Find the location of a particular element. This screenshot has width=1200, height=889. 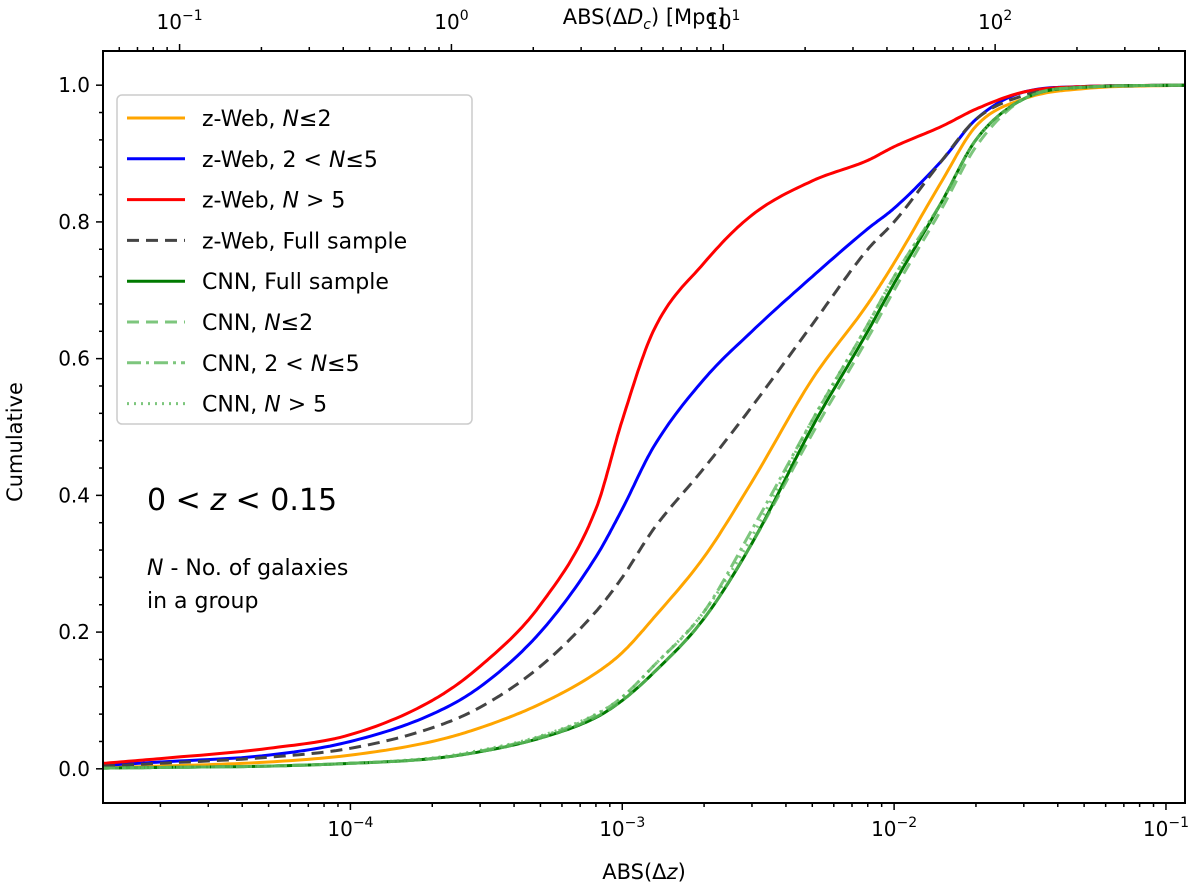

x-tick-label: 10⁻¹ is located at coordinates (1166, 828).